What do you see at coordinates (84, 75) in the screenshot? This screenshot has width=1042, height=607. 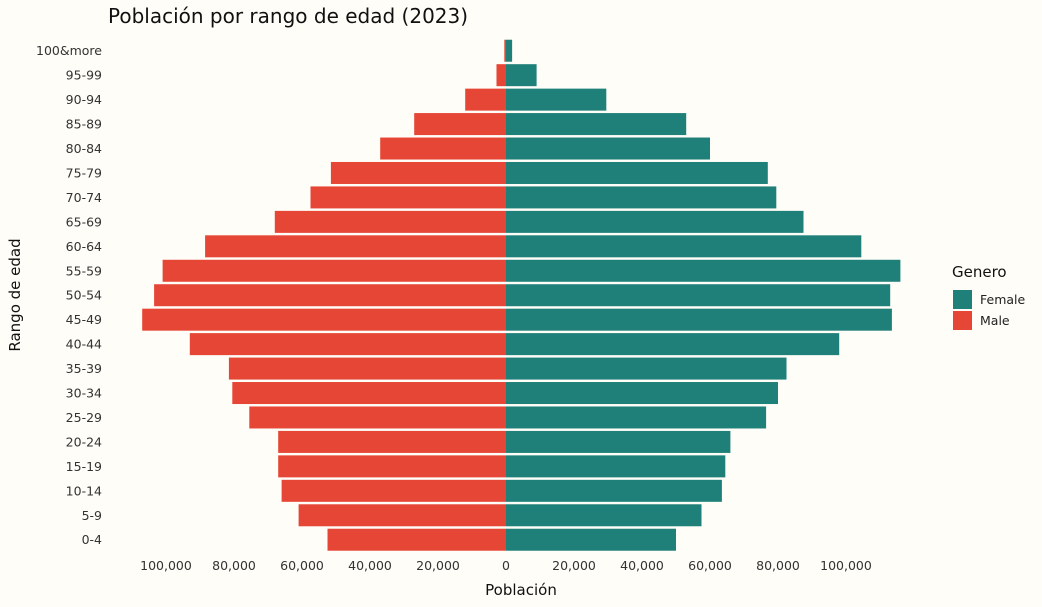 I see `y-tick-label: 95-99` at bounding box center [84, 75].